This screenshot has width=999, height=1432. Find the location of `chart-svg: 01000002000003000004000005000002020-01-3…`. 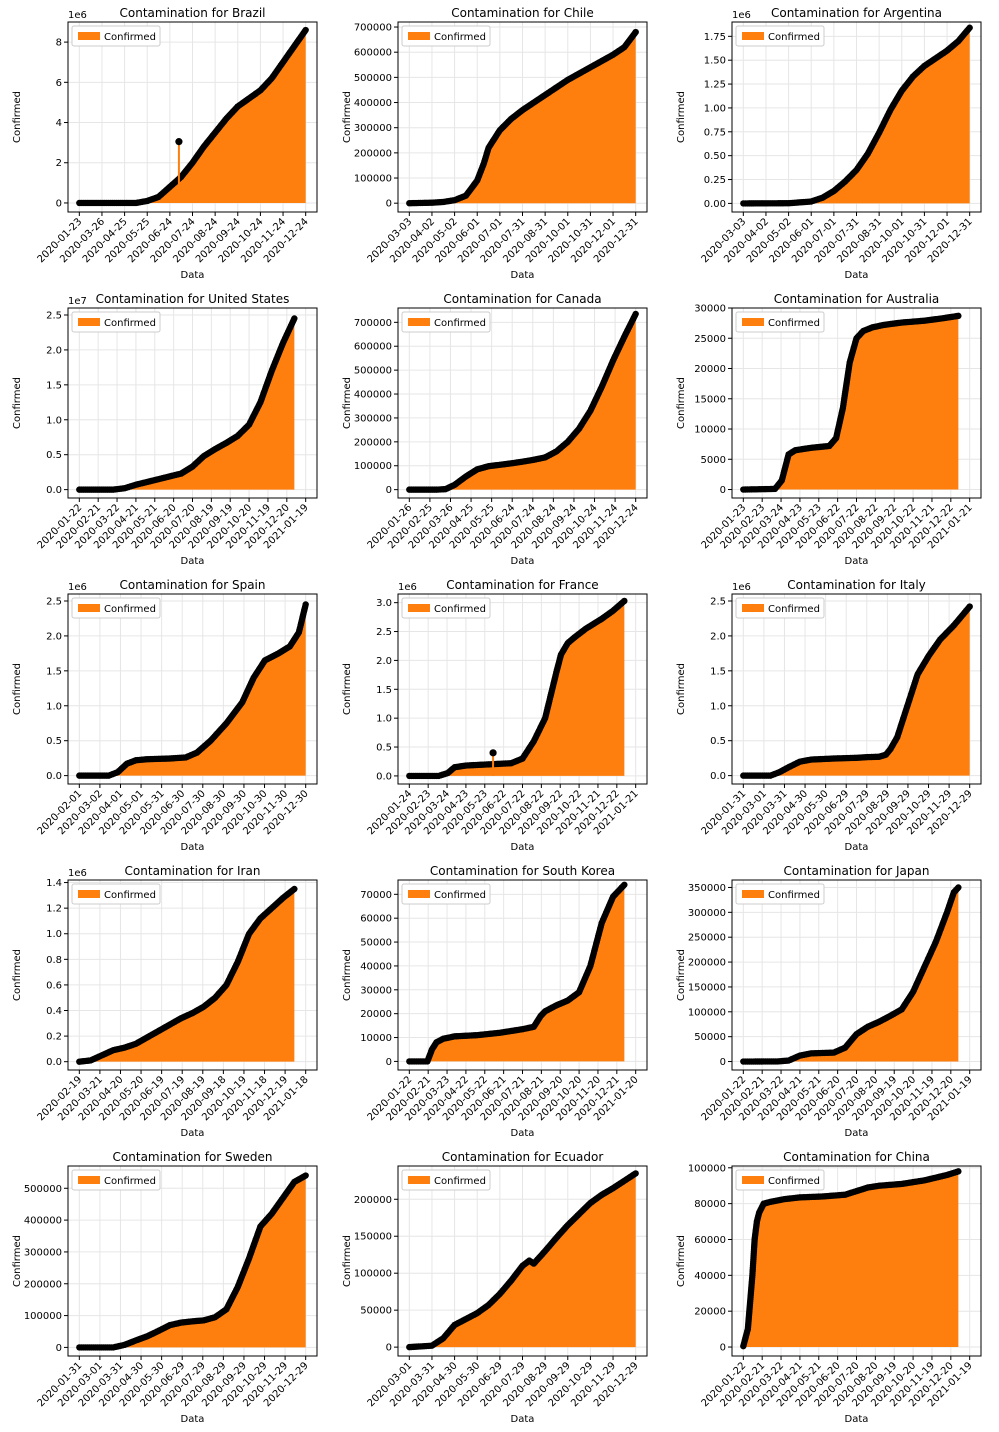

chart-svg: 01000002000003000004000005000002020-01-3… is located at coordinates (165, 1287).